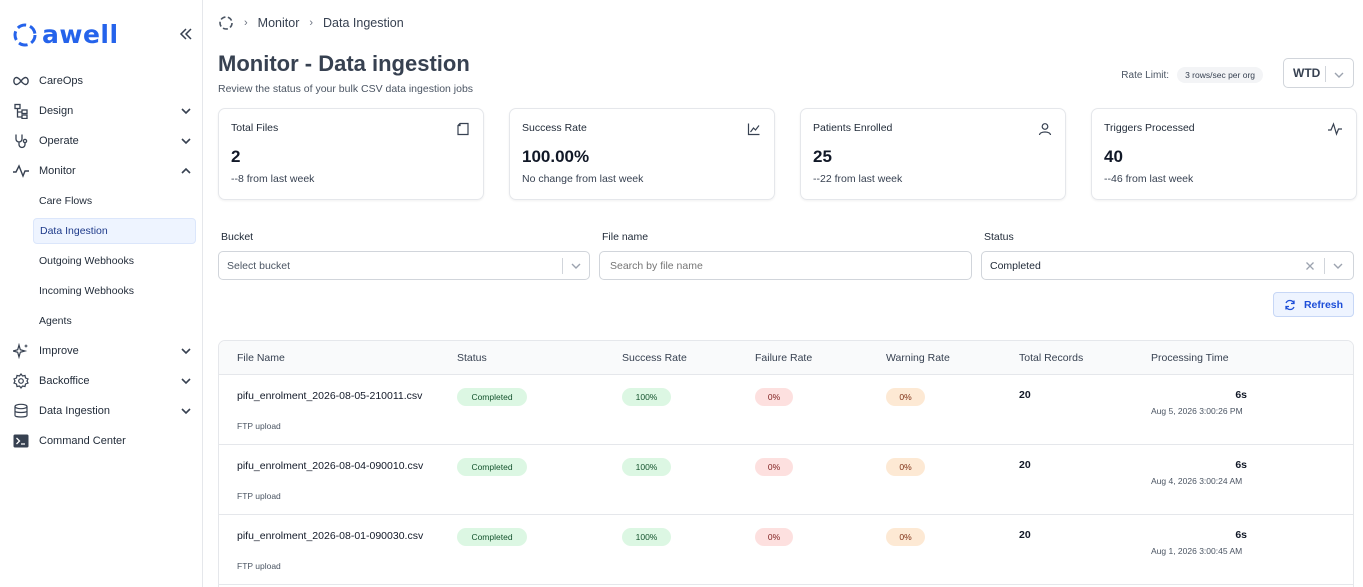  Describe the element at coordinates (556, 156) in the screenshot. I see `stat-value: 100.00%` at that location.